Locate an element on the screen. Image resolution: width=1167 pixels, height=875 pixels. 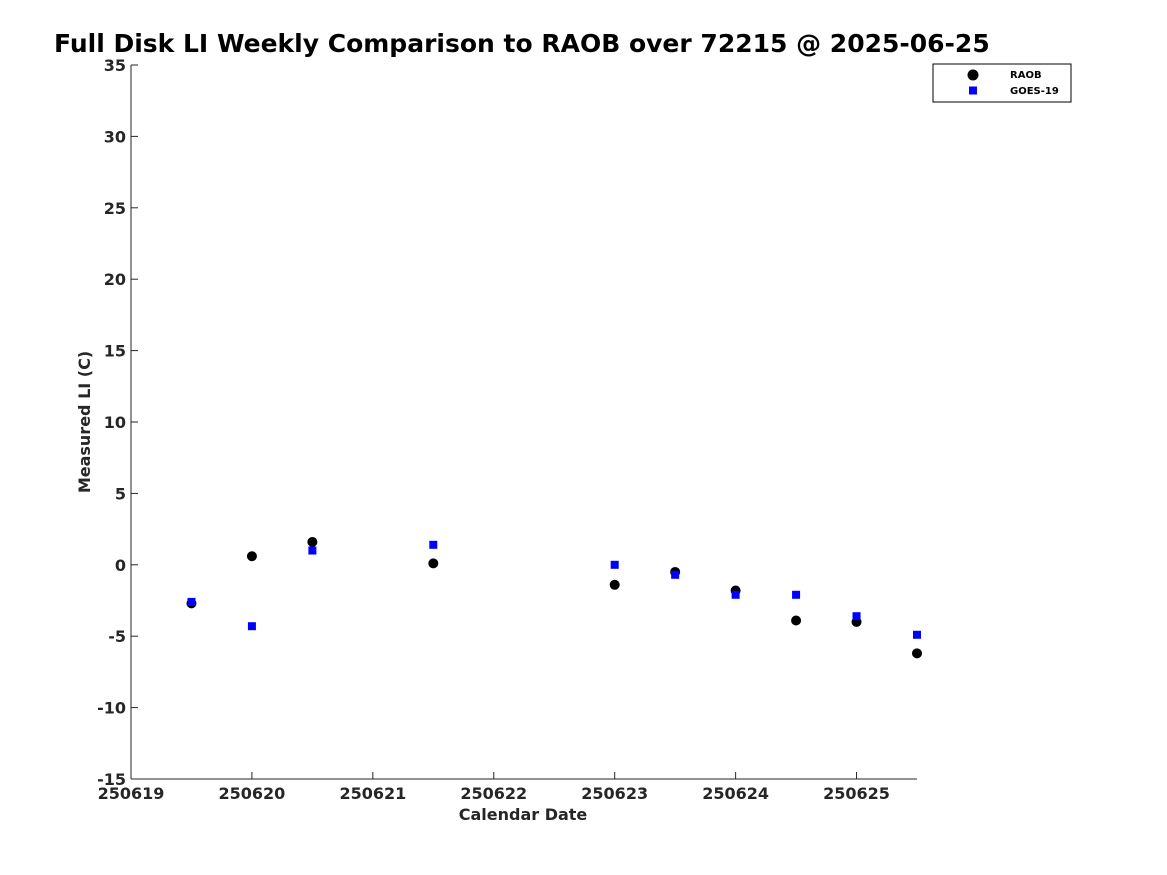
legend-goes-19-marker is located at coordinates (973, 90).